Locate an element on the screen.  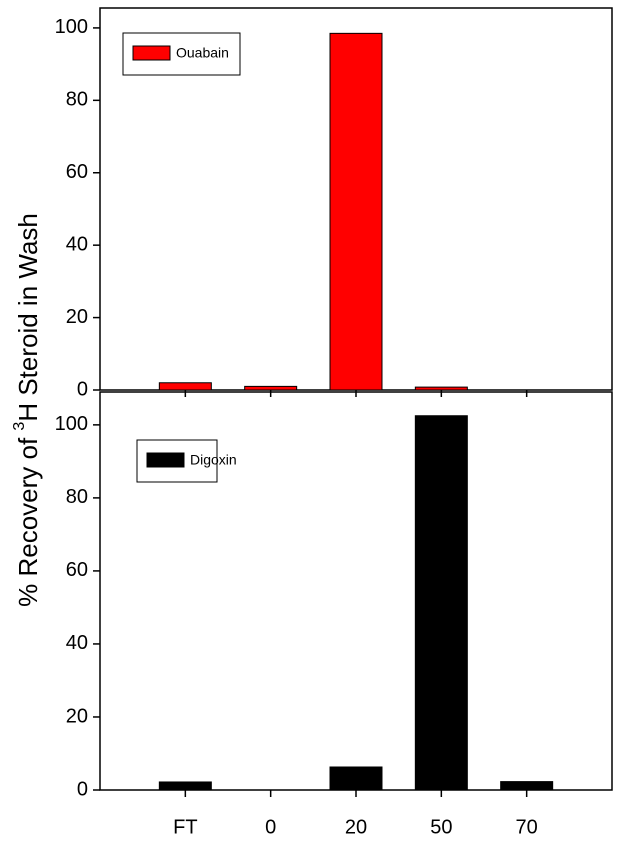
x-tick-label: FT is located at coordinates (185, 827).